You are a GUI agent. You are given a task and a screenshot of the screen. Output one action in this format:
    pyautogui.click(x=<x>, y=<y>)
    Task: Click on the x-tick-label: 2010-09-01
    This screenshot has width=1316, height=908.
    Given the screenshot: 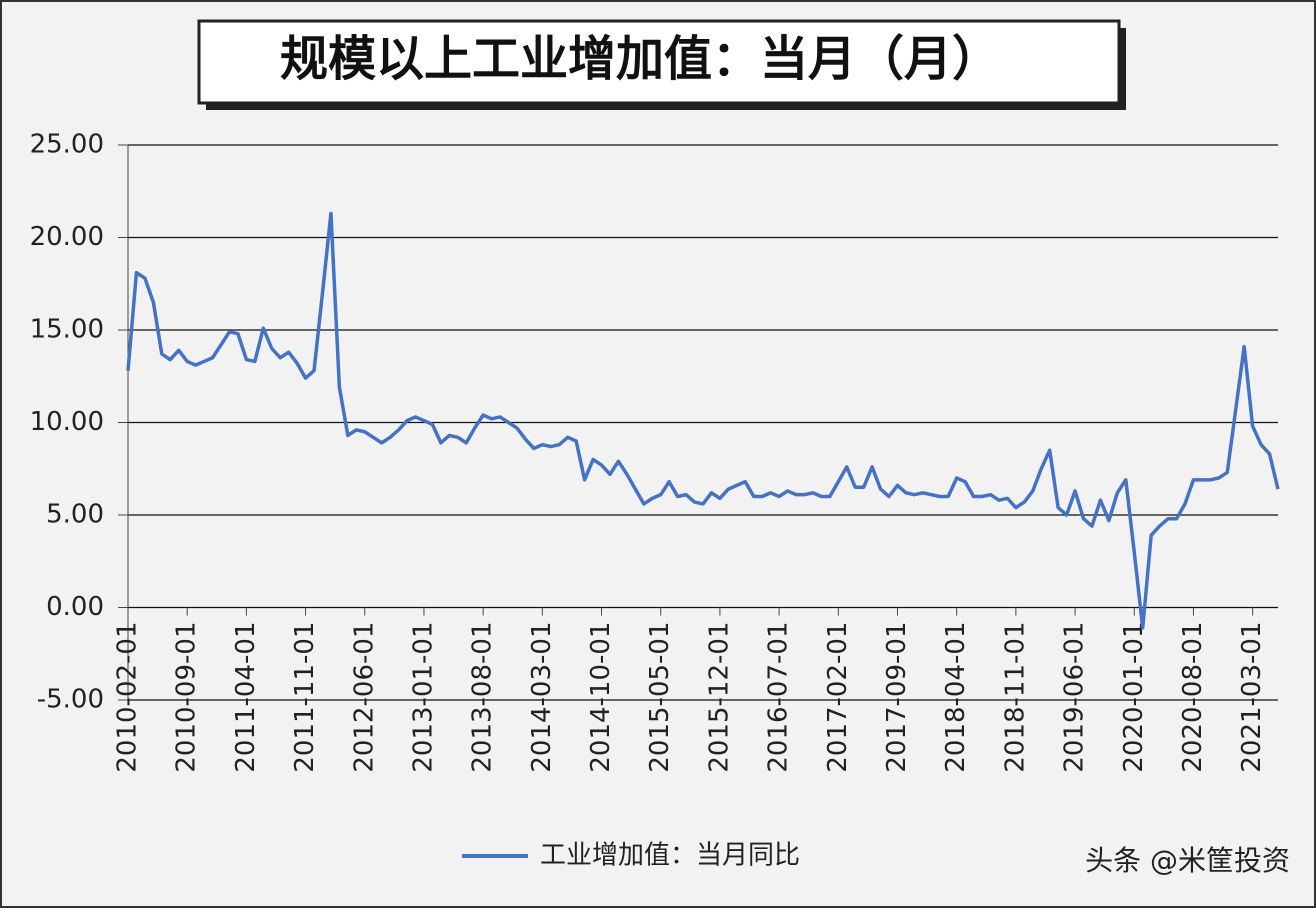 What is the action you would take?
    pyautogui.click(x=187, y=697)
    